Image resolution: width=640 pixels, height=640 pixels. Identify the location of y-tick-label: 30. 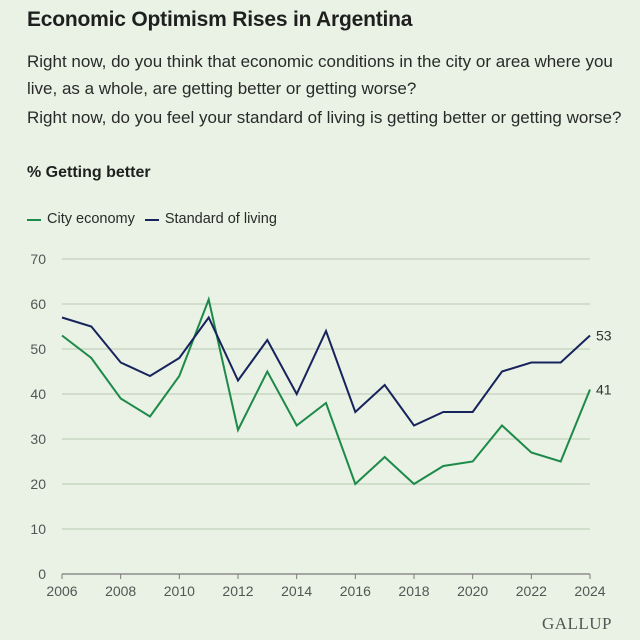
(38, 439).